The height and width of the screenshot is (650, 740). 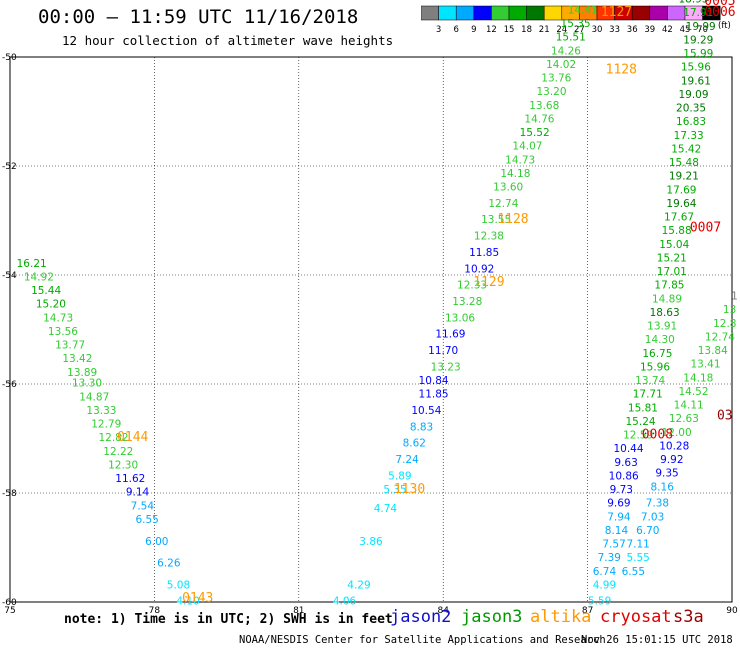 I want to click on wave-height-label: 13.23, so click(x=446, y=367).